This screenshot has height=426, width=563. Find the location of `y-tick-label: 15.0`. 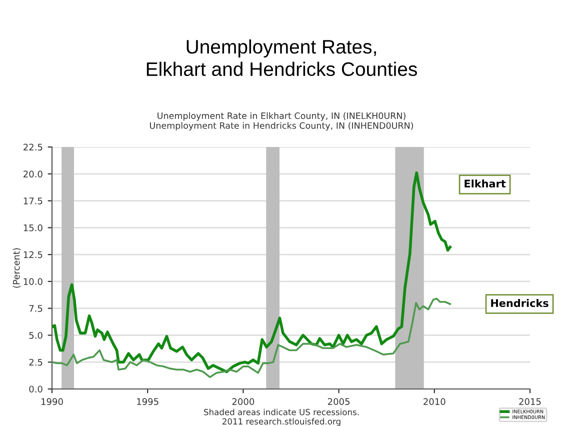

y-tick-label: 15.0 is located at coordinates (33, 228).